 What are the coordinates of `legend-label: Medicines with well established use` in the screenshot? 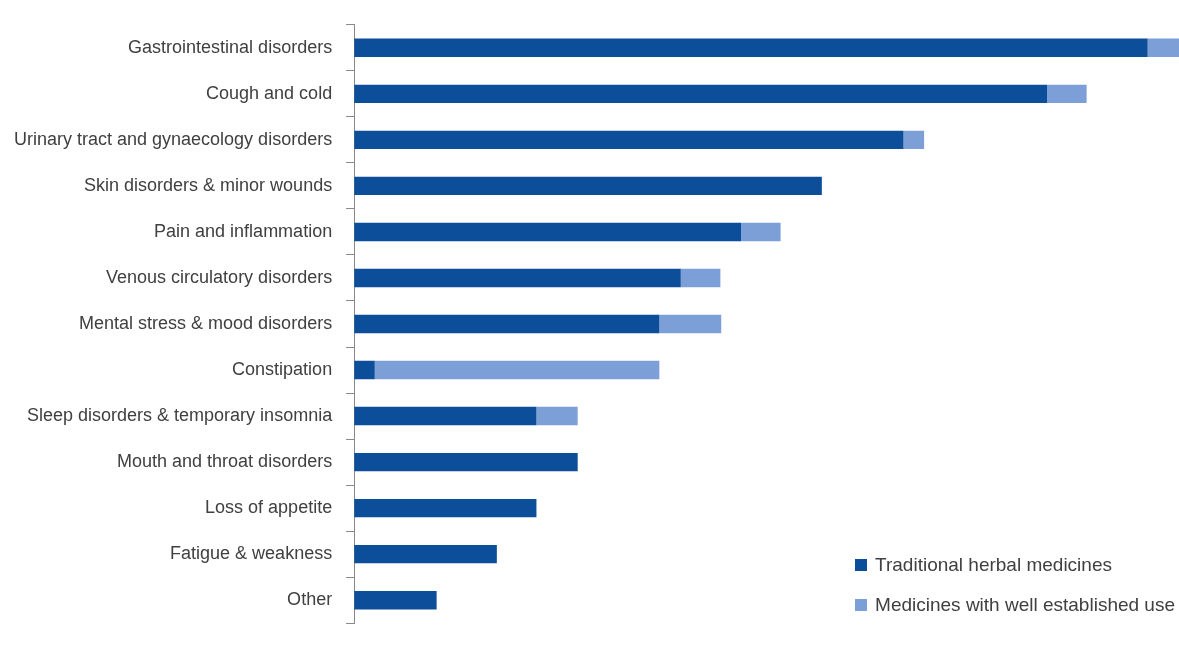 It's located at (1025, 605).